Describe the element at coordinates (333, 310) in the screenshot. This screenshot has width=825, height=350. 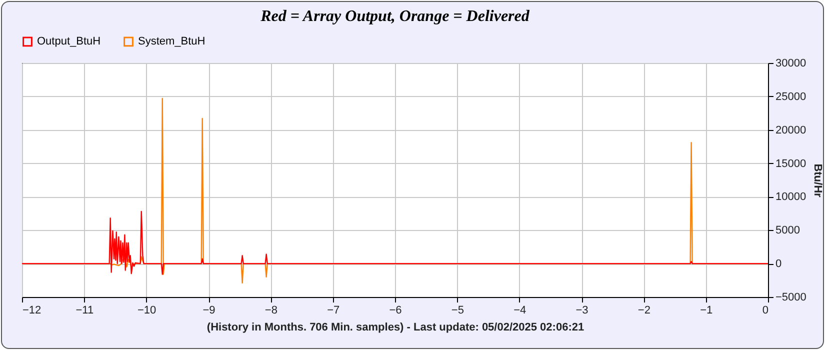
I see `x-tick-label: −7` at that location.